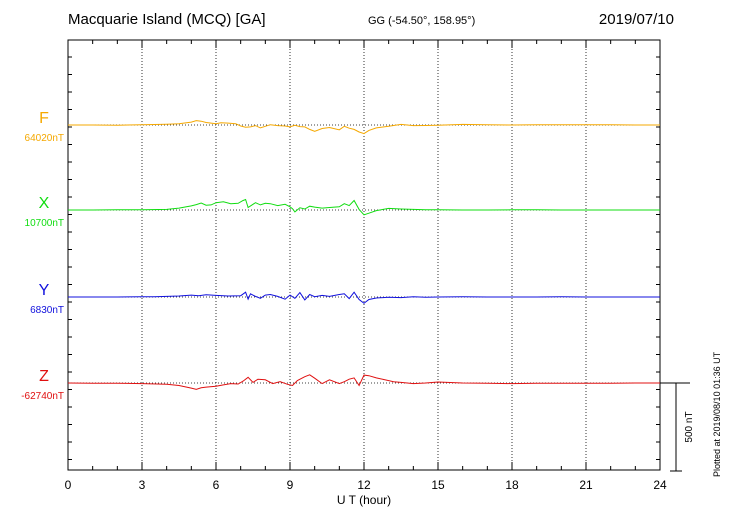  Describe the element at coordinates (44, 290) in the screenshot. I see `series-name-y: Y` at that location.